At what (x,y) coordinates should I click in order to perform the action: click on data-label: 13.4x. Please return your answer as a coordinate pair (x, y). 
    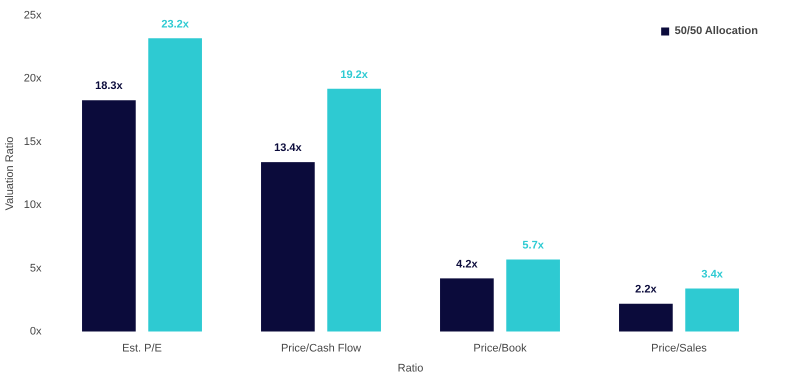
    Looking at the image, I should click on (288, 148).